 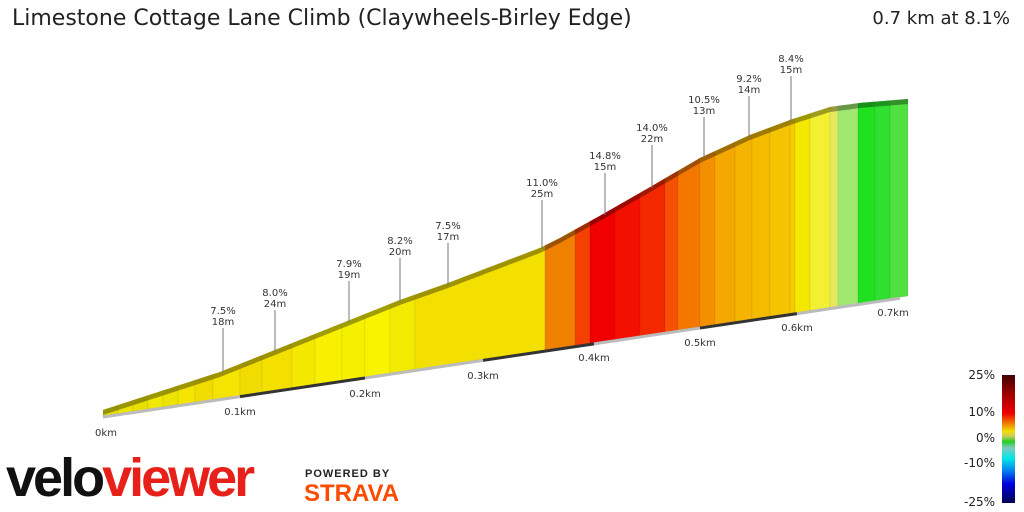 What do you see at coordinates (400, 252) in the screenshot?
I see `segment-length-label: 20m` at bounding box center [400, 252].